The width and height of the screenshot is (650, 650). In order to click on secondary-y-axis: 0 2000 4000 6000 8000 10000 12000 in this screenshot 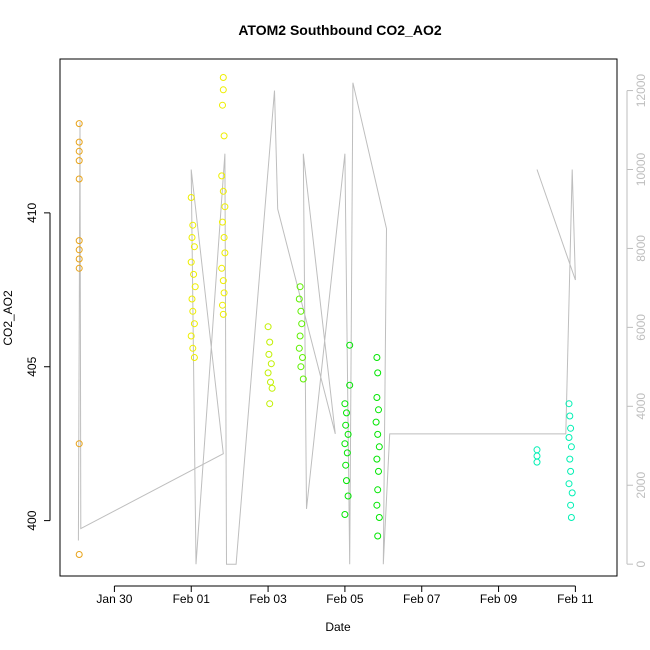, I will do `click(637, 321)`.